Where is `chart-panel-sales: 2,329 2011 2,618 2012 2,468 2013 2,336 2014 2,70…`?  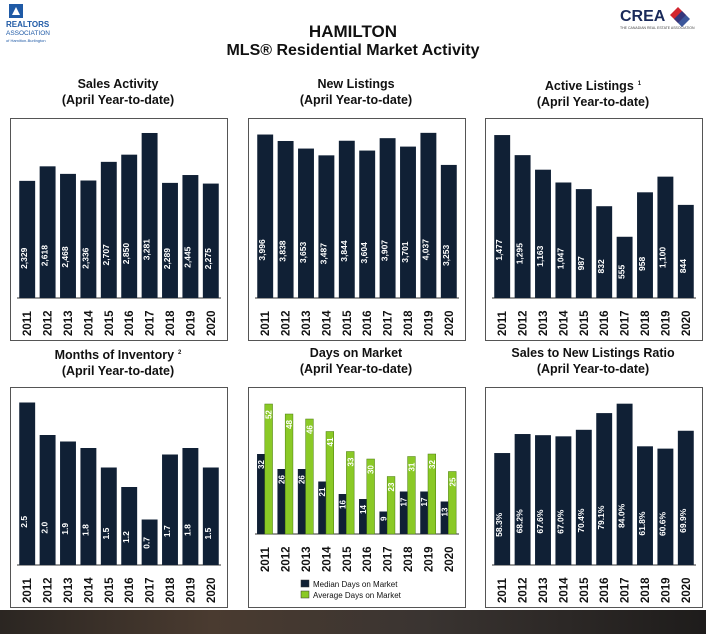 chart-panel-sales: 2,329 2011 2,618 2012 2,468 2013 2,336 2014 2,70… is located at coordinates (119, 229).